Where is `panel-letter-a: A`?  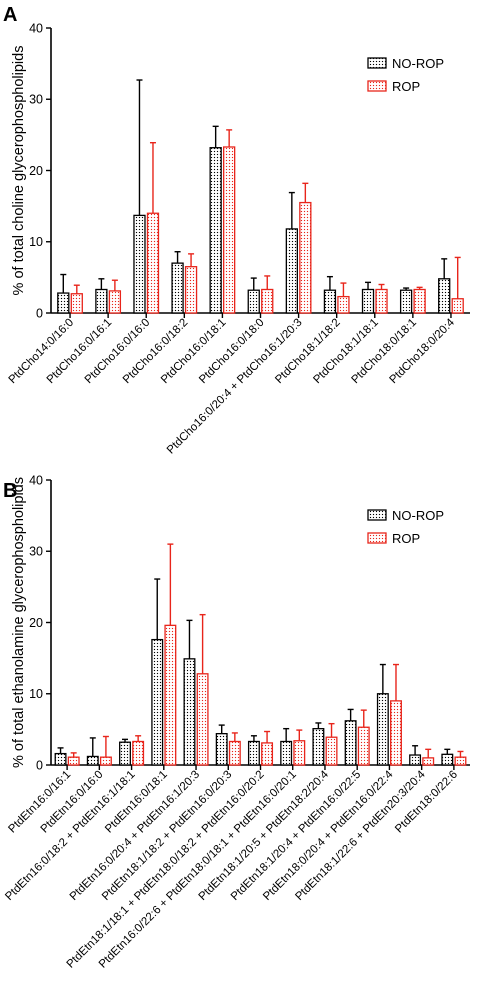 panel-letter-a: A is located at coordinates (10, 15).